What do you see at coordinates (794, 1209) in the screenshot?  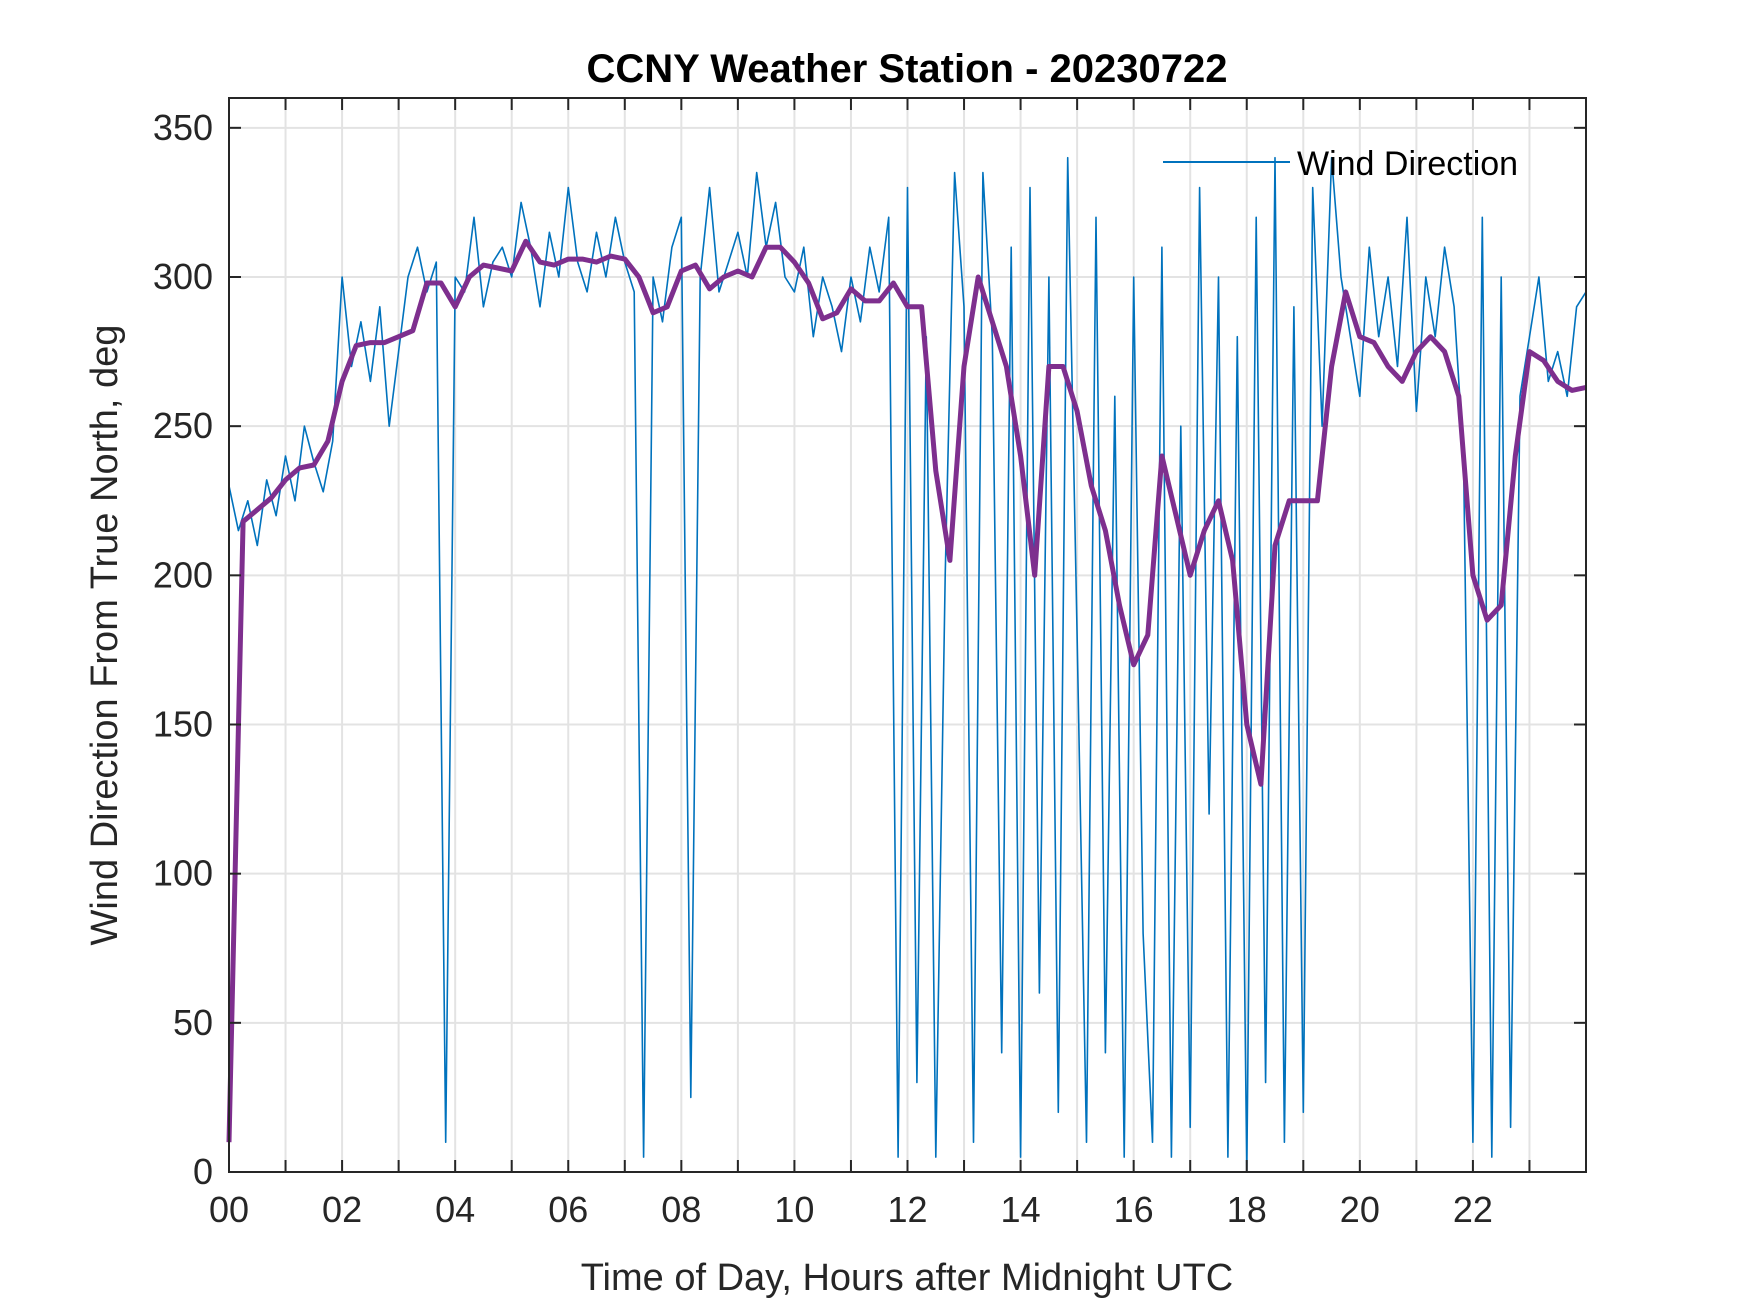 I see `x-tick-label: 10` at bounding box center [794, 1209].